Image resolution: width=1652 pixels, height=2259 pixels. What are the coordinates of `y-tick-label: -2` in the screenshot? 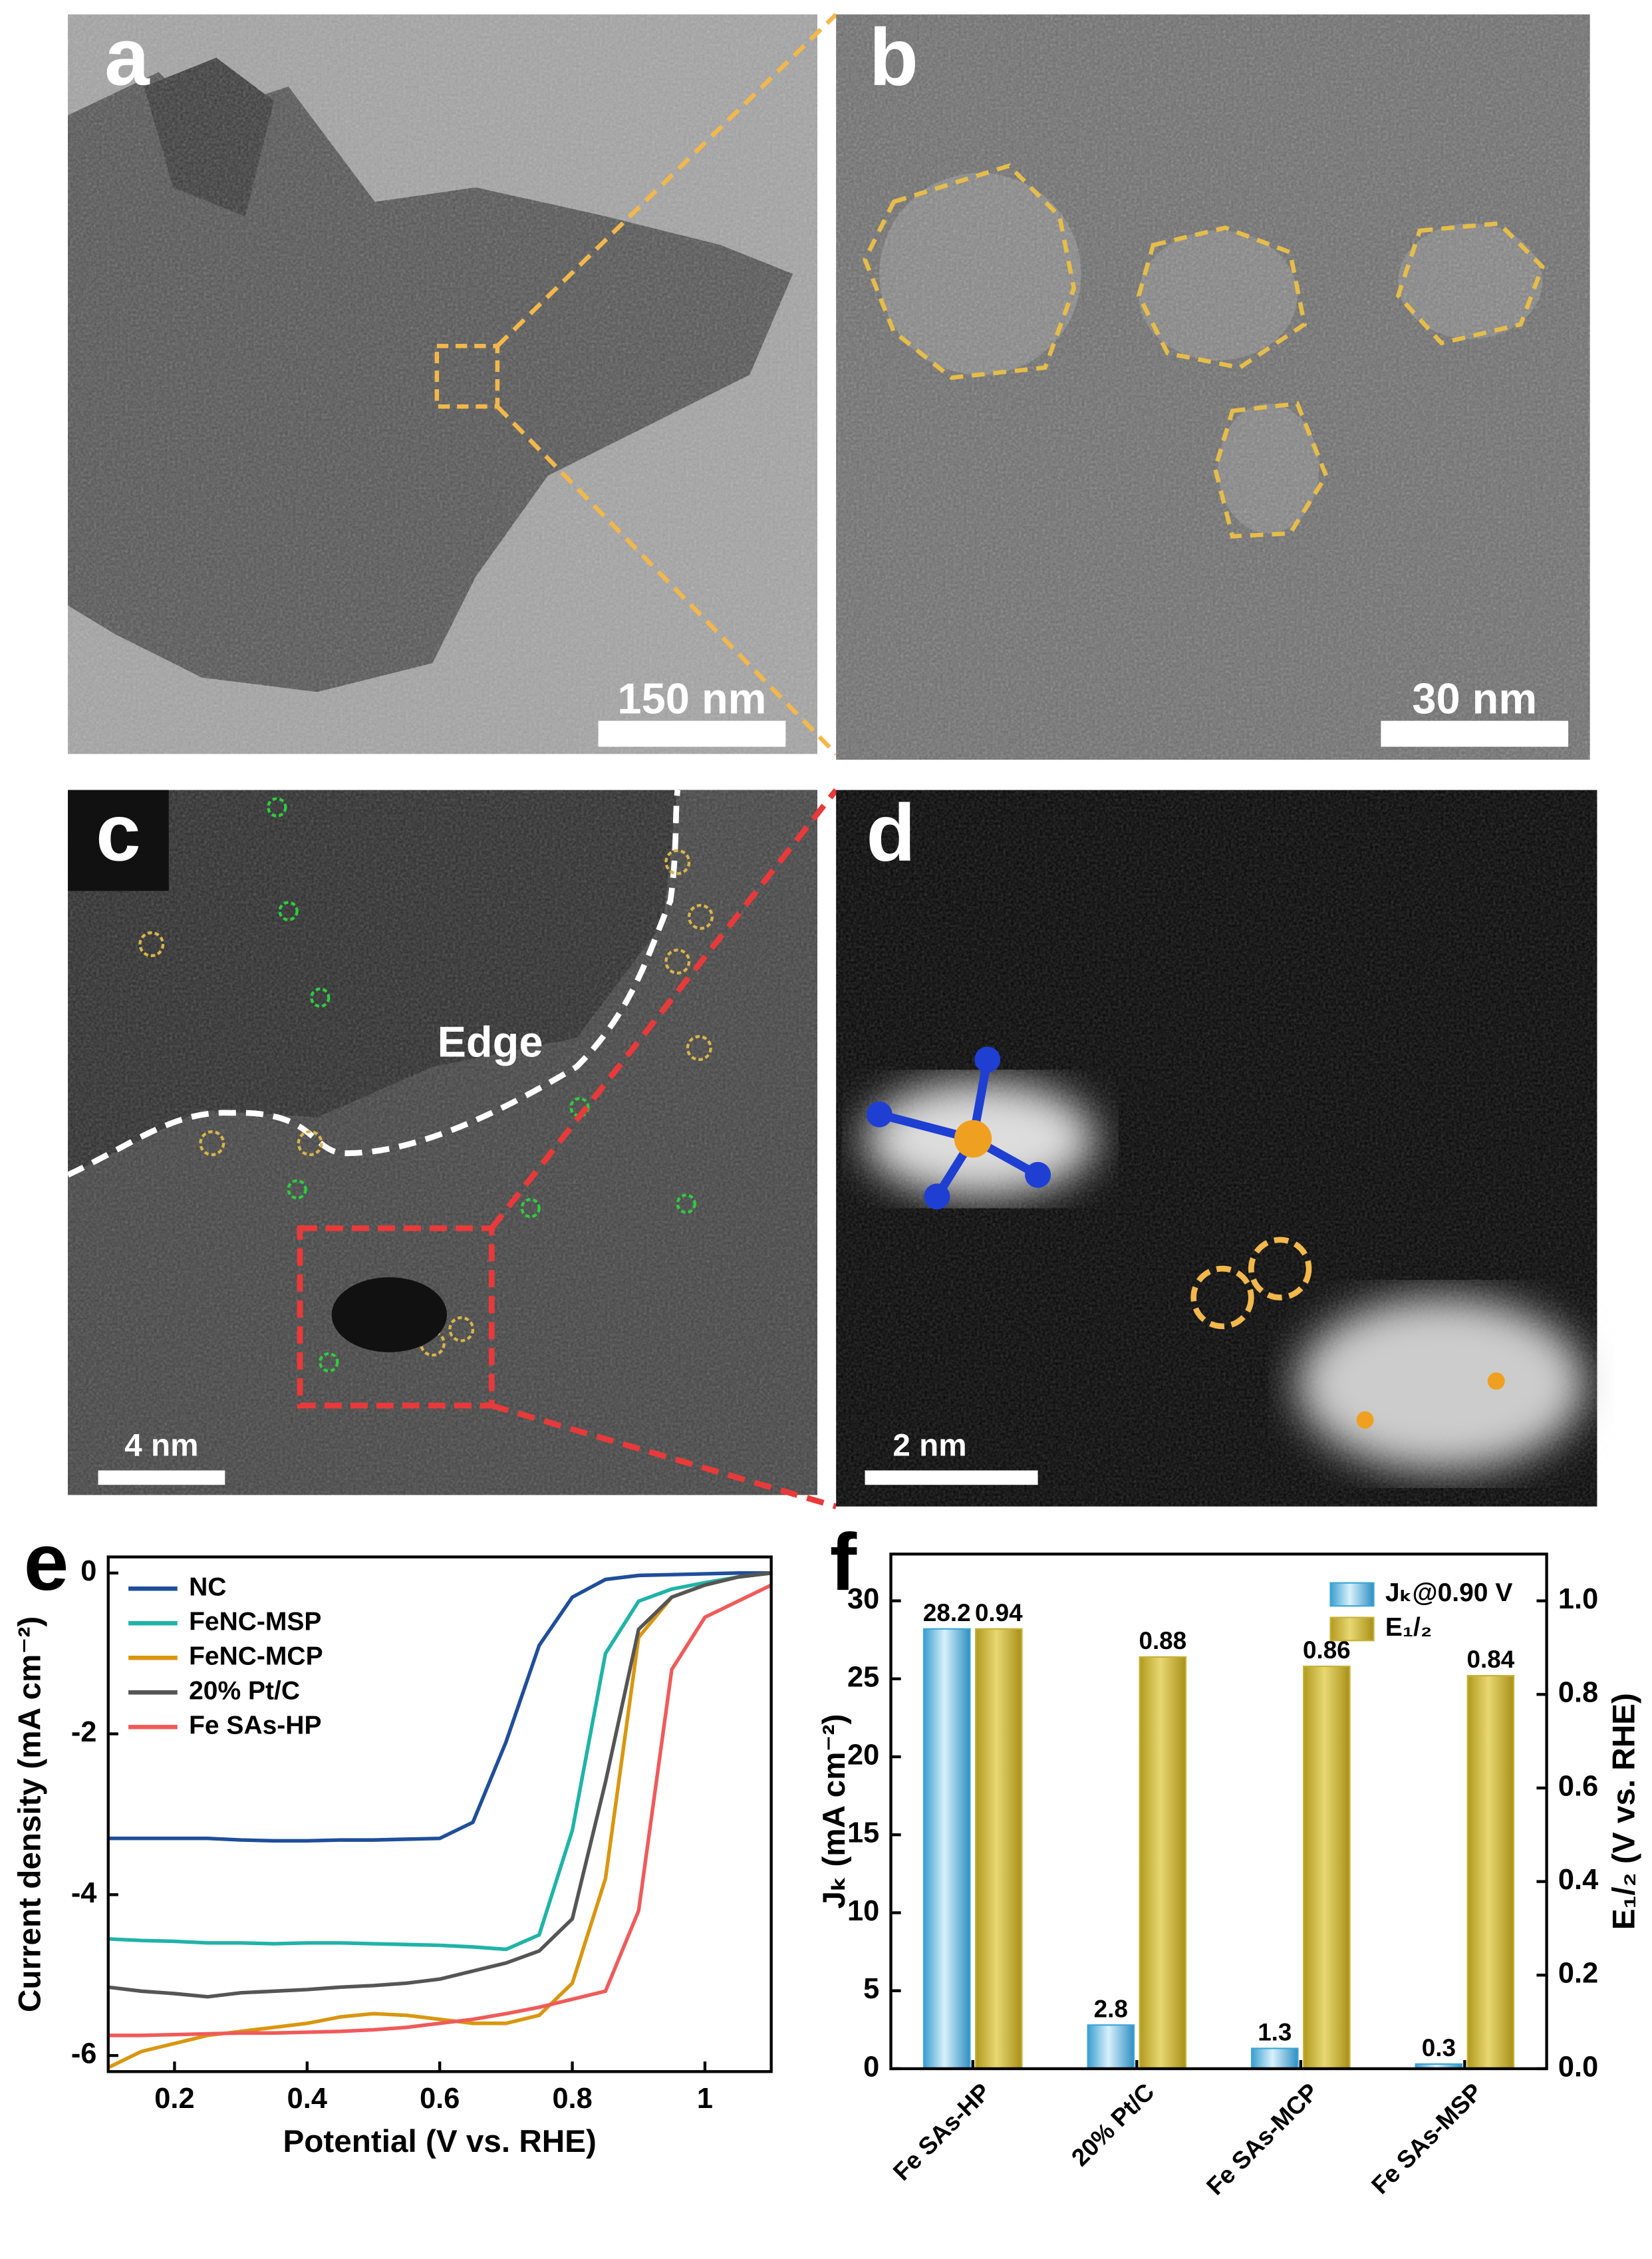 It's located at (84, 1732).